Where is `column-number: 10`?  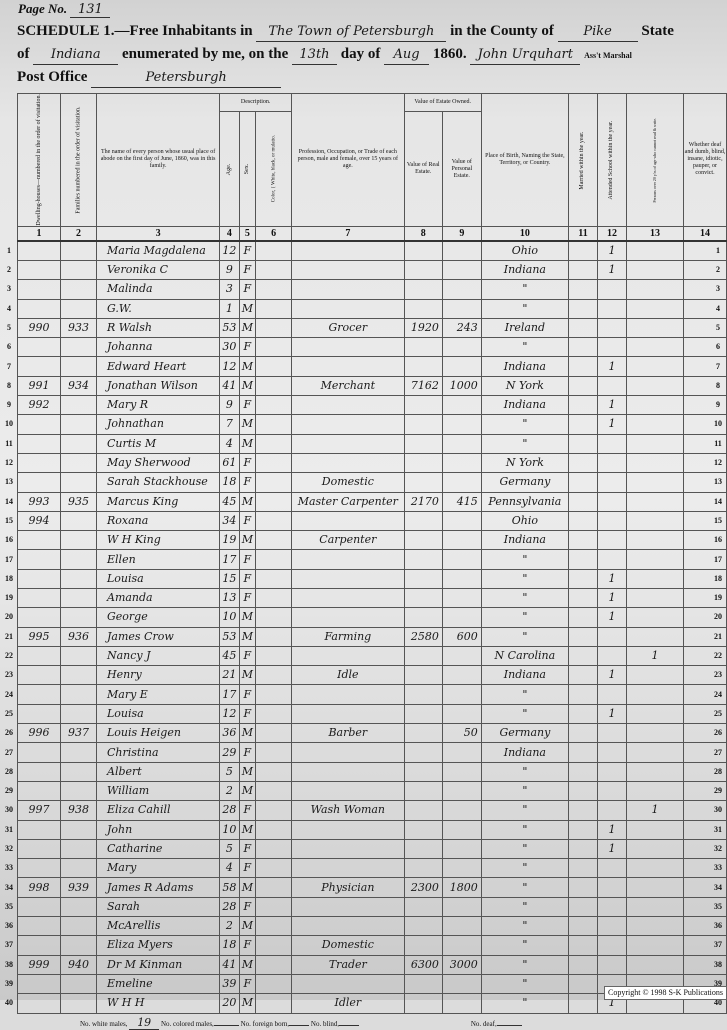
column-number: 10 is located at coordinates (524, 233).